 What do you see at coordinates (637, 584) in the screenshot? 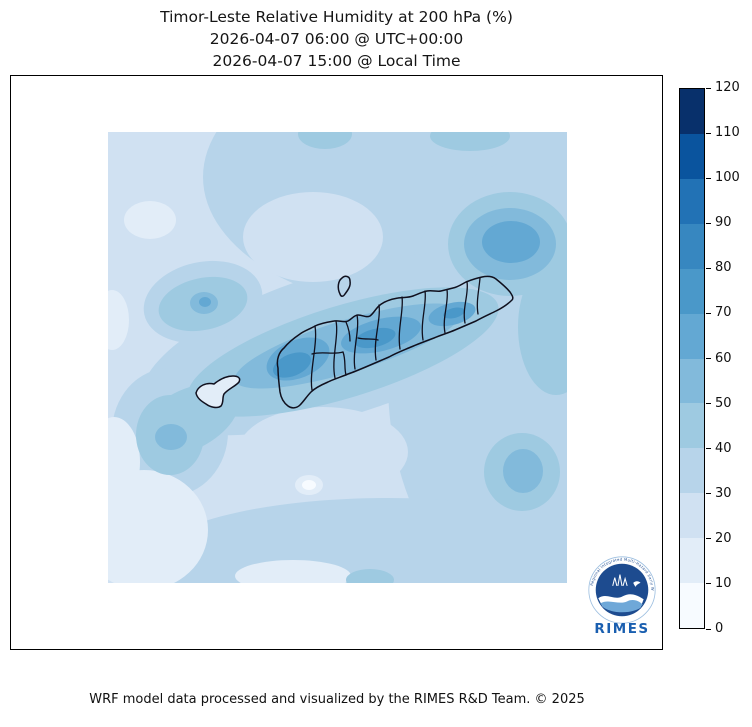
I see `logo-bird-icon` at bounding box center [637, 584].